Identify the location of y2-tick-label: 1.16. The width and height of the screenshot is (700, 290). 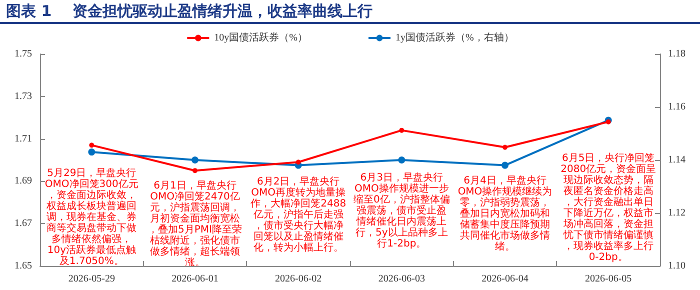
(677, 107).